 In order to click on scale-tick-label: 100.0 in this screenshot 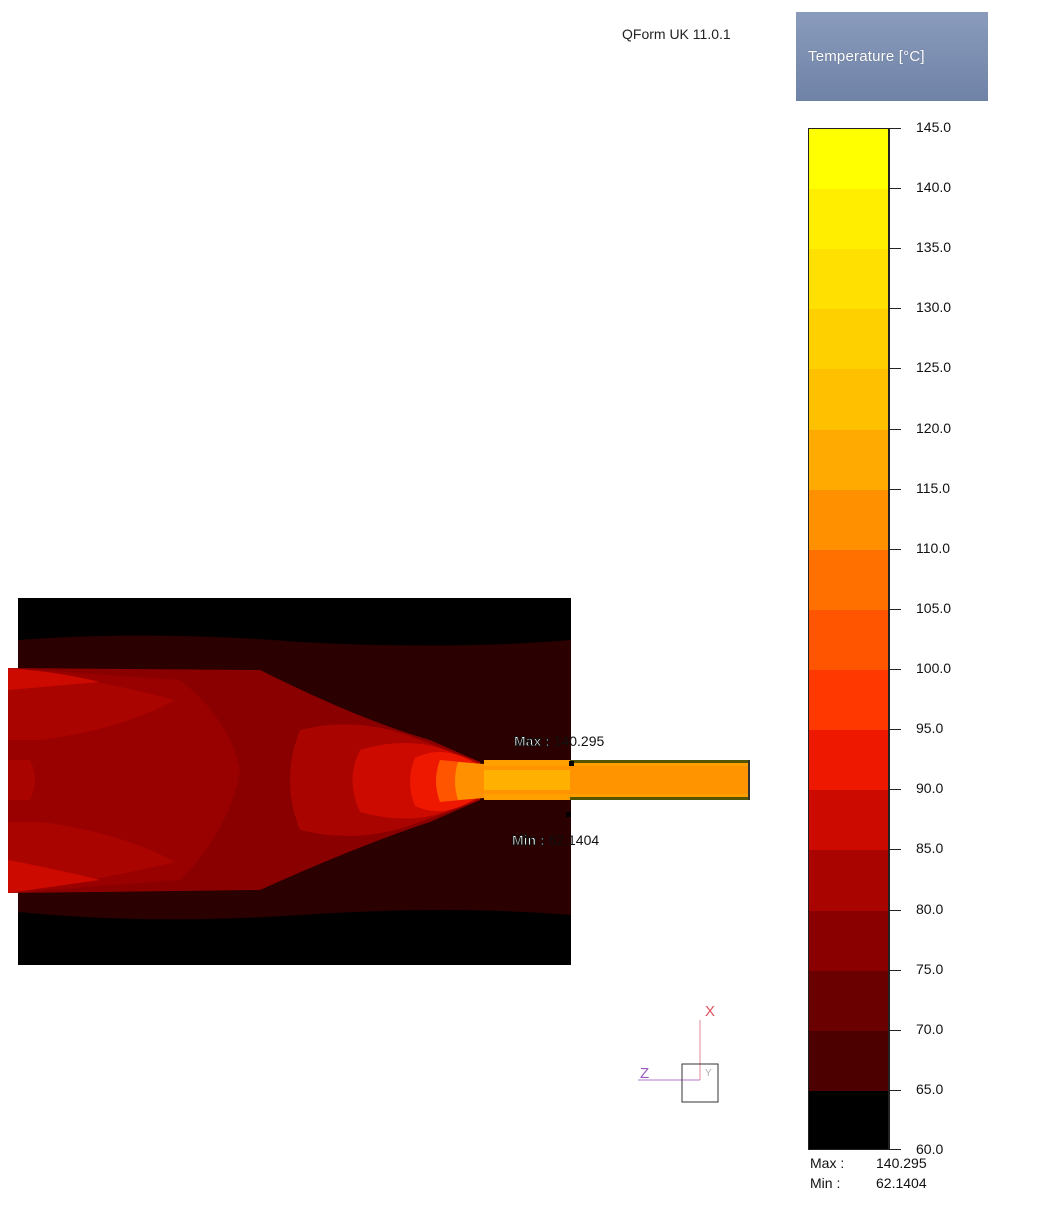, I will do `click(934, 668)`.